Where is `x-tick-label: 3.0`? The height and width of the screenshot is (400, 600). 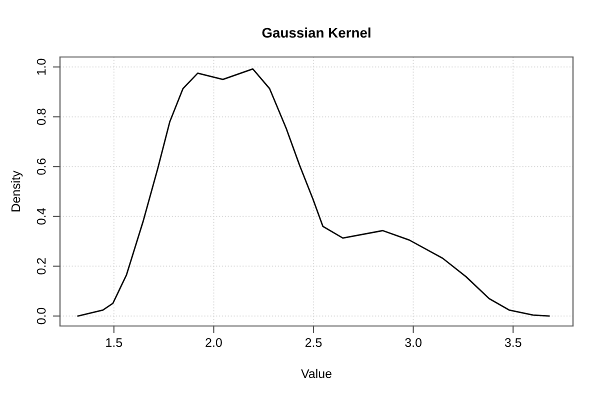
x-tick-label: 3.0 is located at coordinates (413, 342).